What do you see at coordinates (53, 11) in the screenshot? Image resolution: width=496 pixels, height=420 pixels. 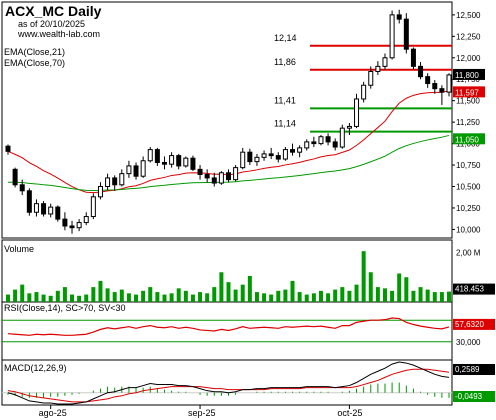 I see `chart-title: ACX_MC Daily` at bounding box center [53, 11].